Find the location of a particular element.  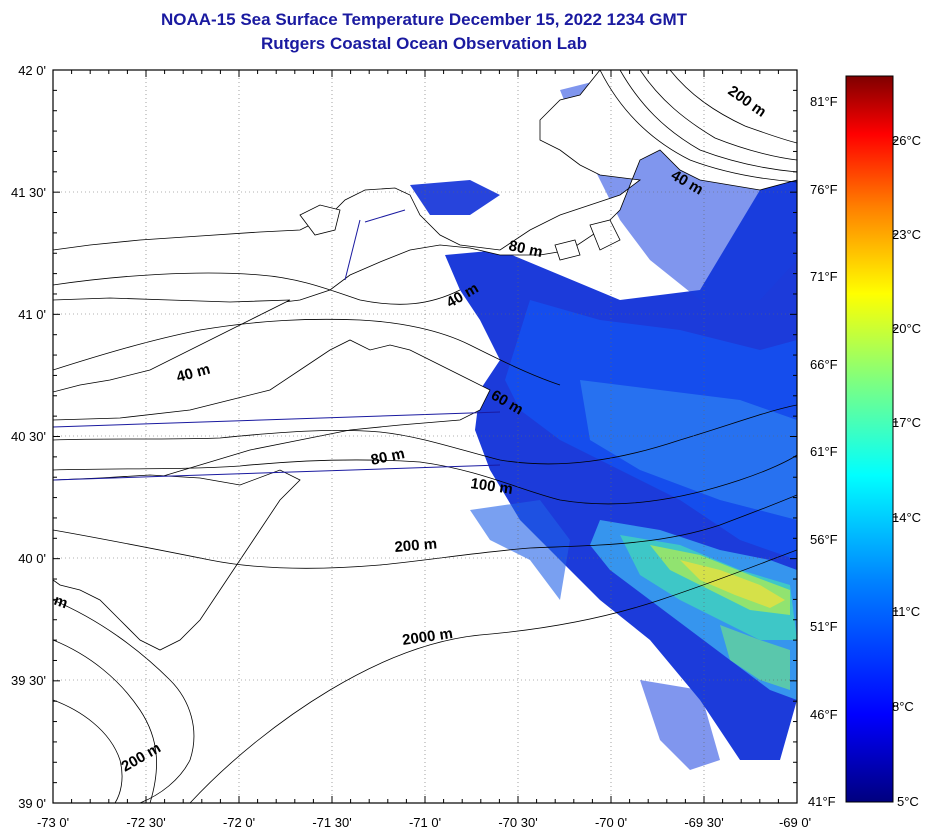

contour-label: m is located at coordinates (61, 602).